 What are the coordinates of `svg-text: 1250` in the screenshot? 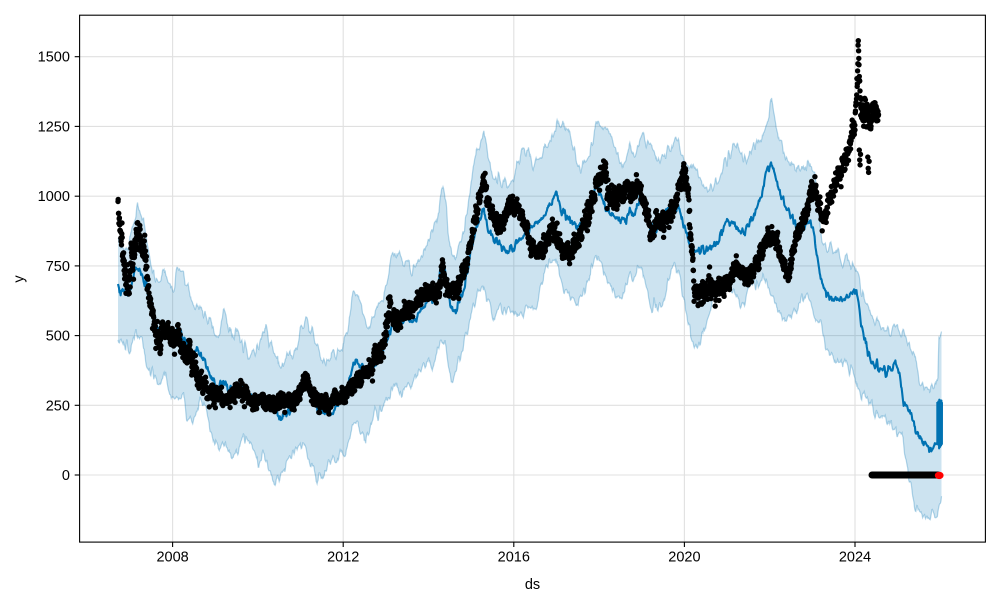 It's located at (54, 127).